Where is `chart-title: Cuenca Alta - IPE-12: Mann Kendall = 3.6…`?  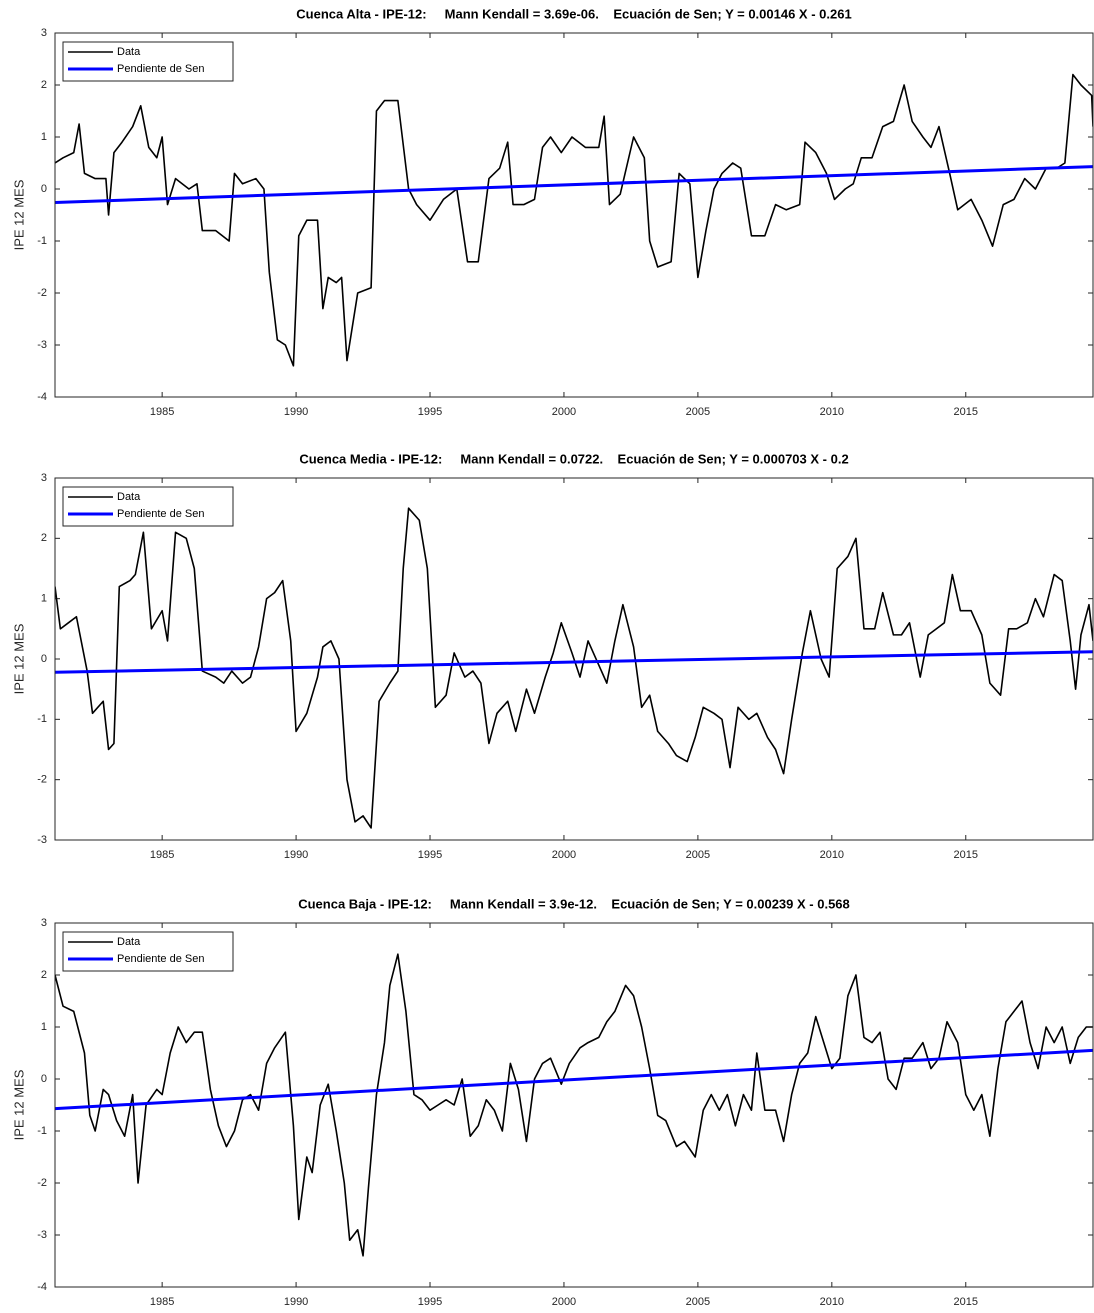 chart-title: Cuenca Alta - IPE-12: Mann Kendall = 3.6… is located at coordinates (573, 13).